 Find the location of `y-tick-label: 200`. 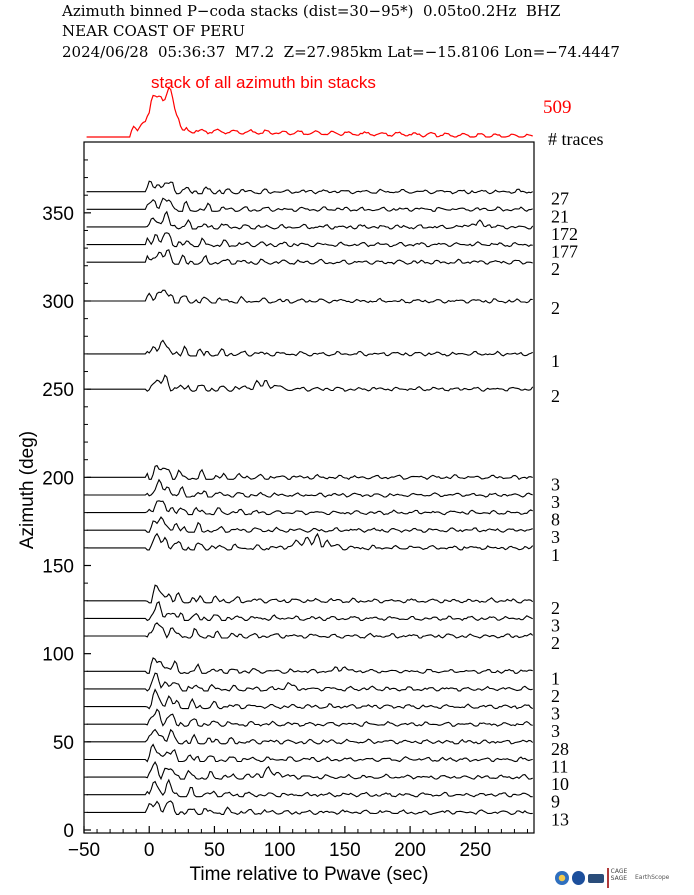

y-tick-label: 200 is located at coordinates (58, 478).